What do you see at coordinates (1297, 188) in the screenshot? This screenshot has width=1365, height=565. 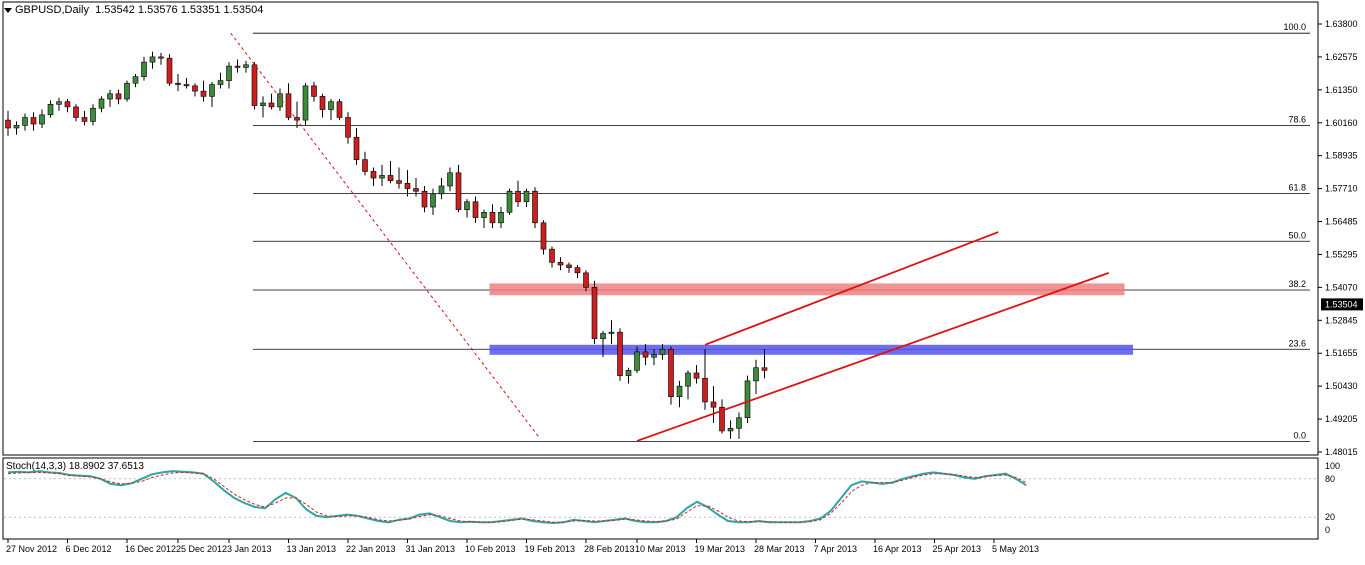 I see `fib-level-label: 61.8` at bounding box center [1297, 188].